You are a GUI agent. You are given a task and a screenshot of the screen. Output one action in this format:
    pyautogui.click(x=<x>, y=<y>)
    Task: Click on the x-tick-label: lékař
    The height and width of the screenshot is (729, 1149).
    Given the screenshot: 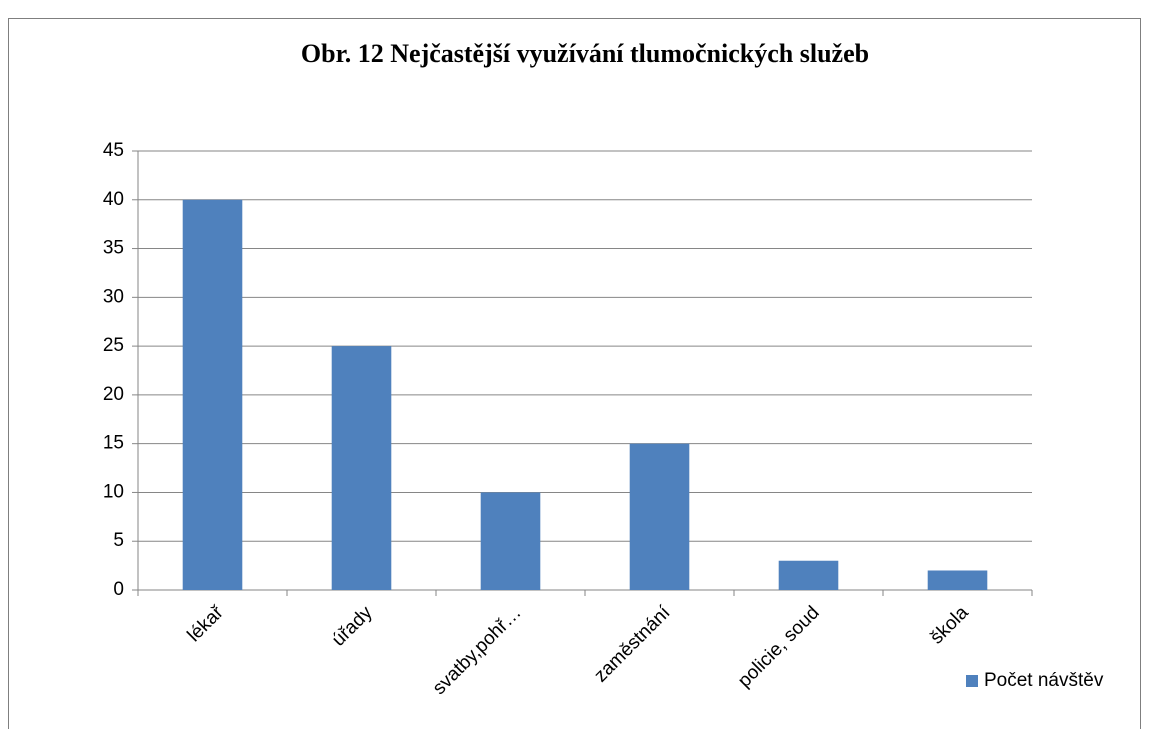 What is the action you would take?
    pyautogui.click(x=206, y=624)
    